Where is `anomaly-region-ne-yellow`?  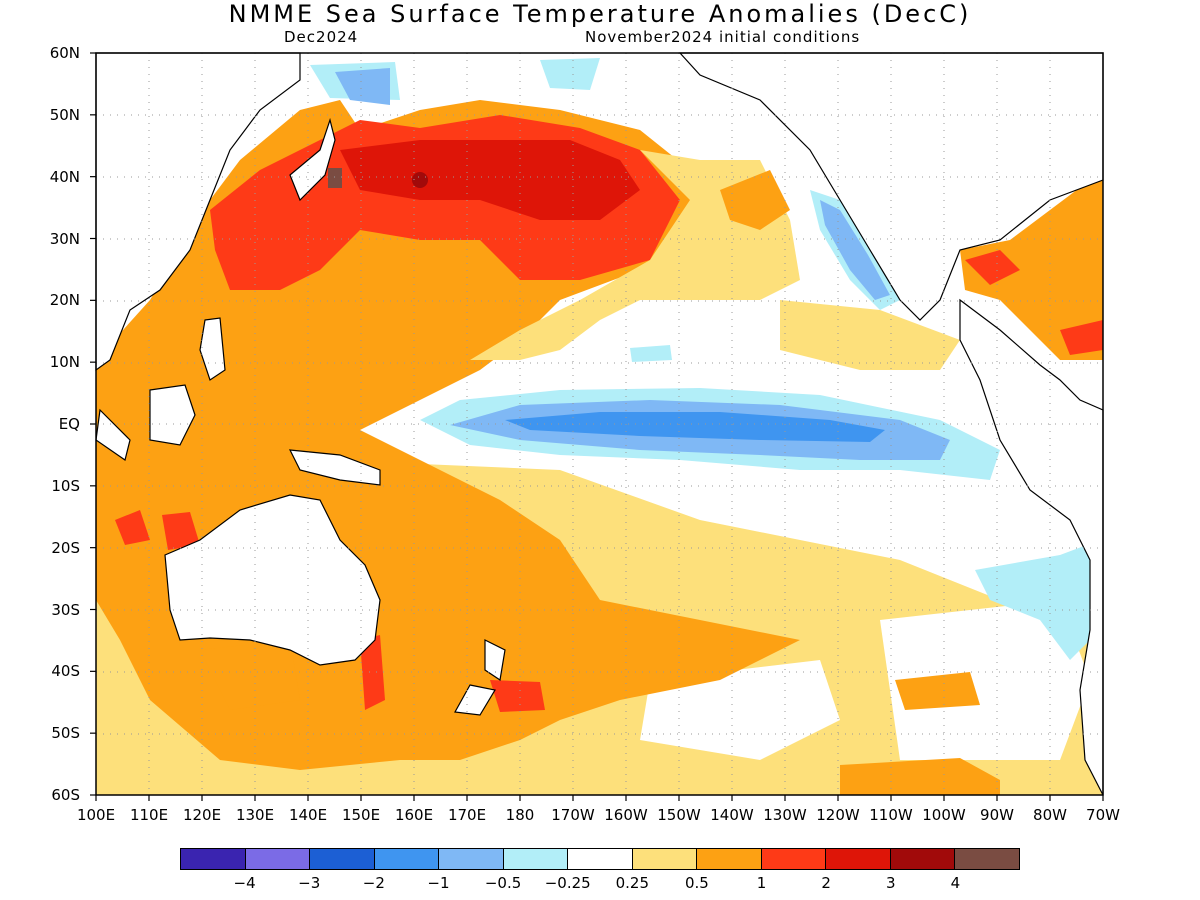 anomaly-region-ne-yellow is located at coordinates (635, 255).